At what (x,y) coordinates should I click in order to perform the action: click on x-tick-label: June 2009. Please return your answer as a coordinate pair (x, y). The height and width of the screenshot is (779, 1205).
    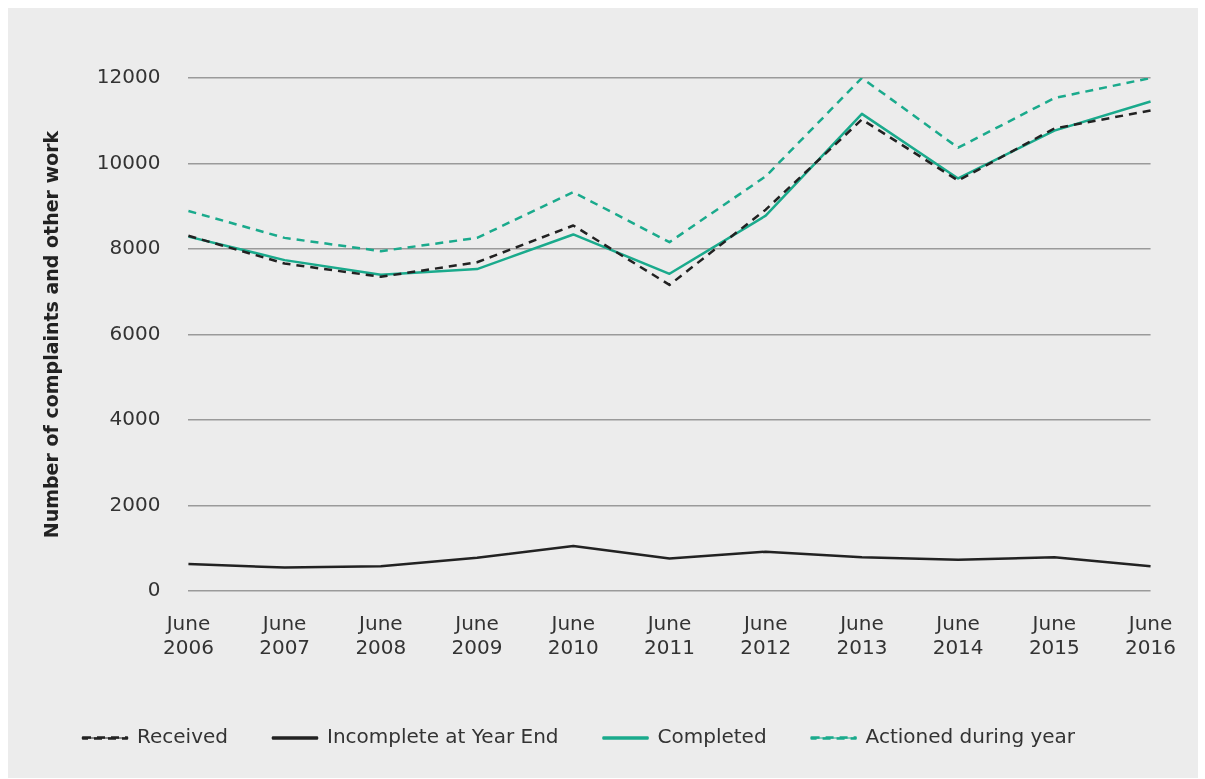
    Looking at the image, I should click on (477, 635).